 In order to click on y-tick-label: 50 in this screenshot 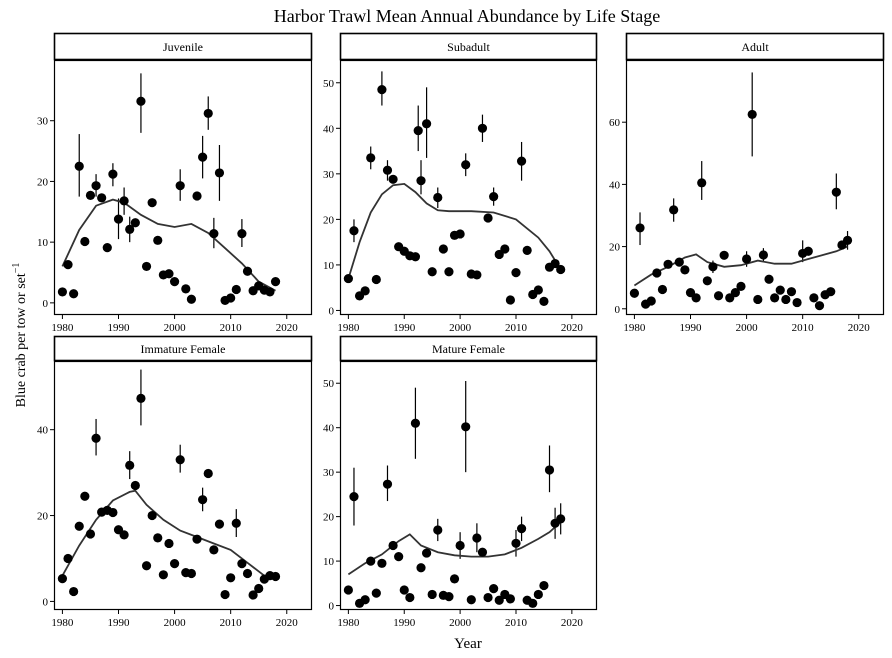, I will do `click(329, 84)`.